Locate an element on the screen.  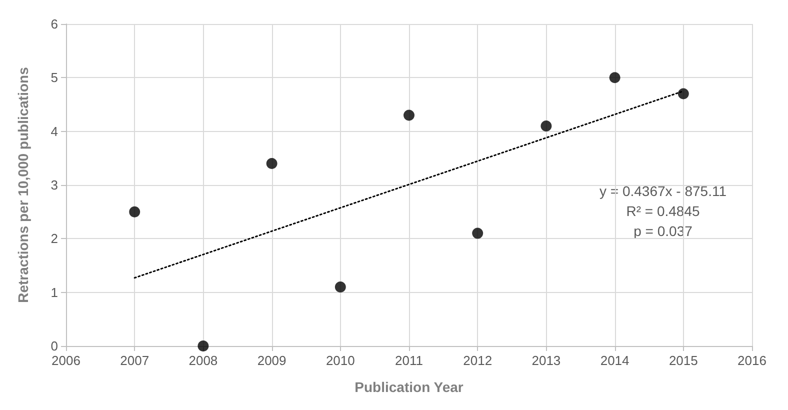
x-tick-label: 2010 is located at coordinates (340, 360).